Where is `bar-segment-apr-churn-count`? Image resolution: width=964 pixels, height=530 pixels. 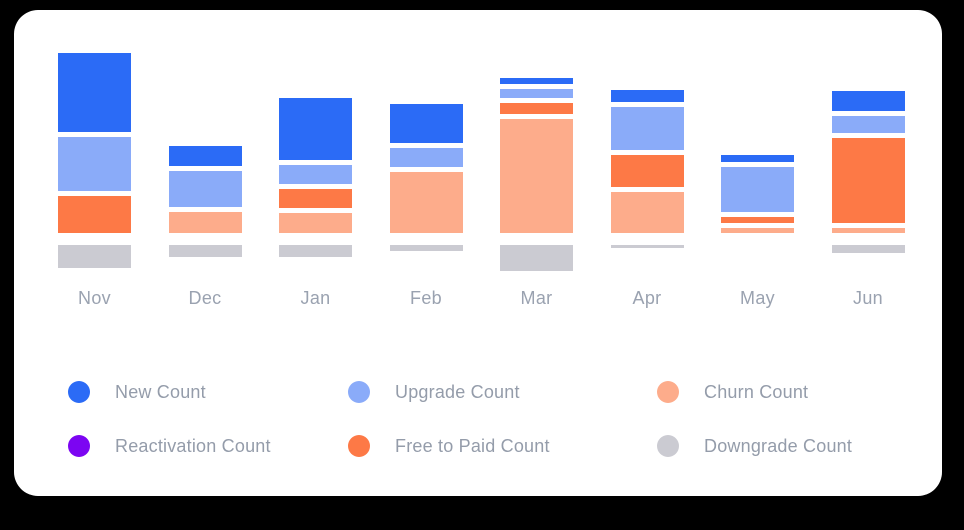
bar-segment-apr-churn-count is located at coordinates (647, 212).